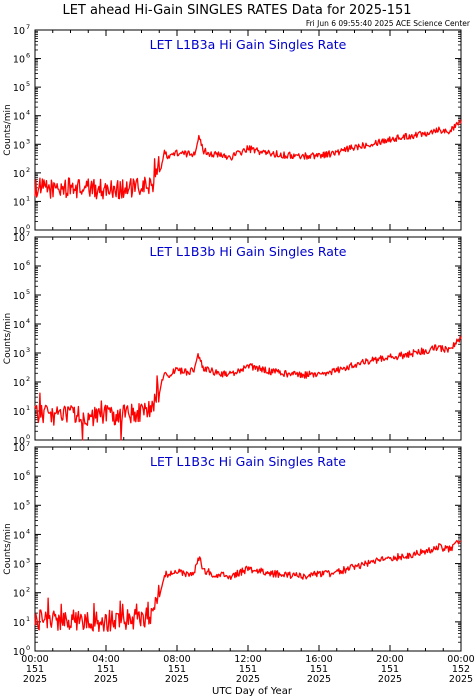  What do you see at coordinates (248, 461) in the screenshot?
I see `panel-title: LET L1B3c Hi Gain Singles Rate` at bounding box center [248, 461].